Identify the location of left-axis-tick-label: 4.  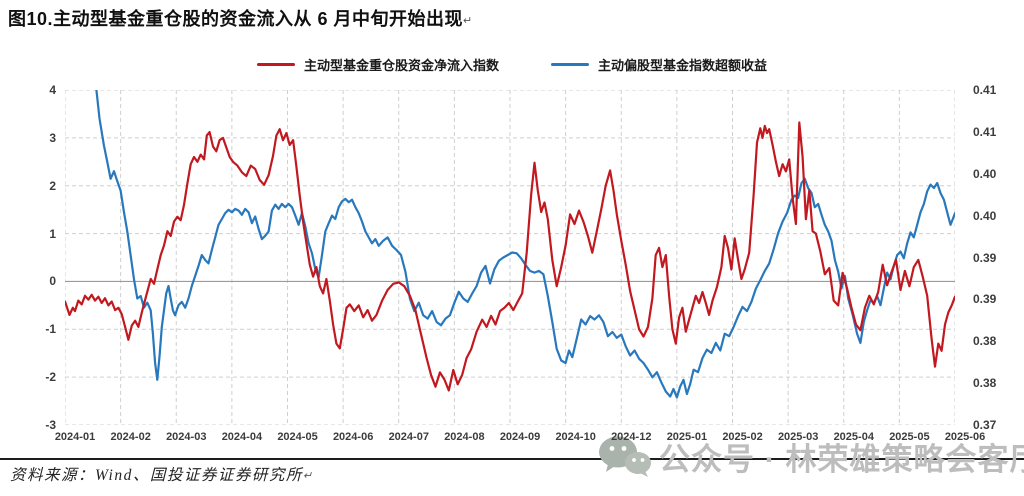
(52, 90).